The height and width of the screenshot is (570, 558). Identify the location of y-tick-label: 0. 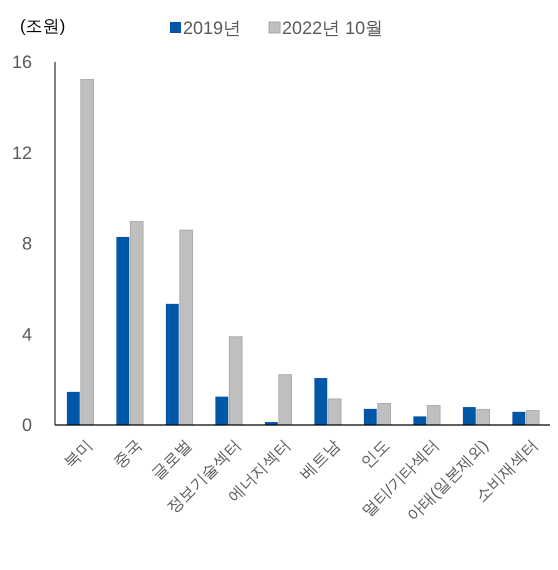
(27, 425).